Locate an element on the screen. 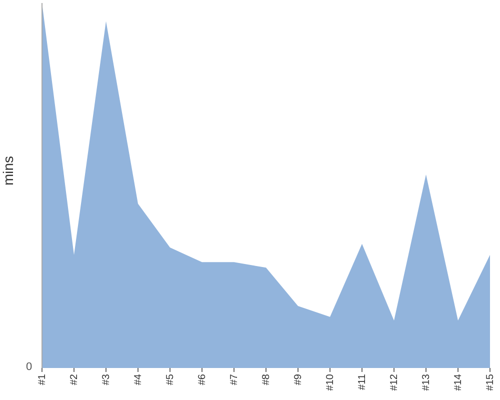  x-tick-label: #12 is located at coordinates (394, 382).